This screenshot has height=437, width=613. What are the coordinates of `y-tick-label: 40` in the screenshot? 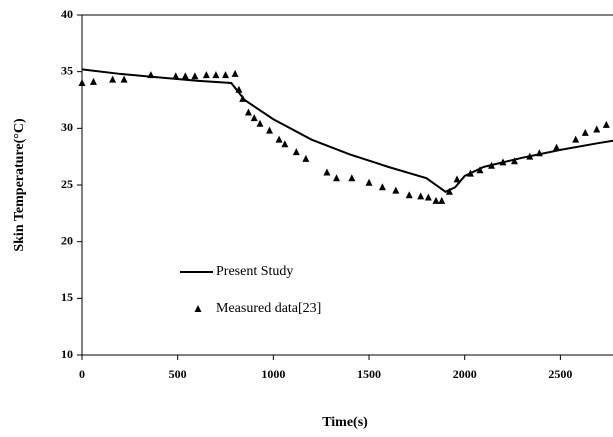 It's located at (67, 14).